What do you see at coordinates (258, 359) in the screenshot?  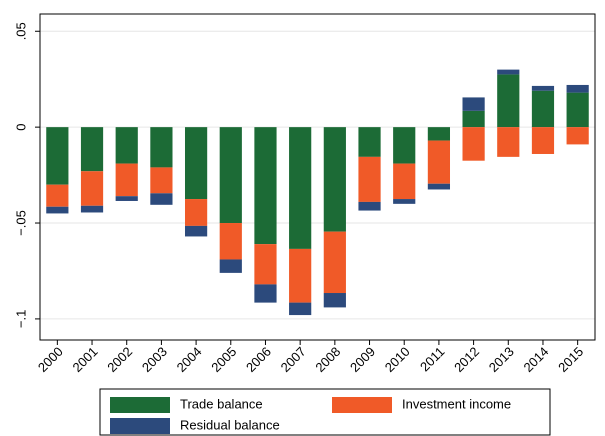 I see `x-tick-label: 2006` at bounding box center [258, 359].